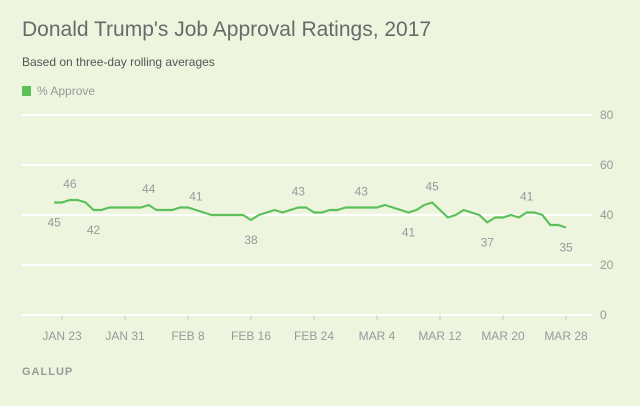  I want to click on x-tick-label: MAR 4, so click(377, 336).